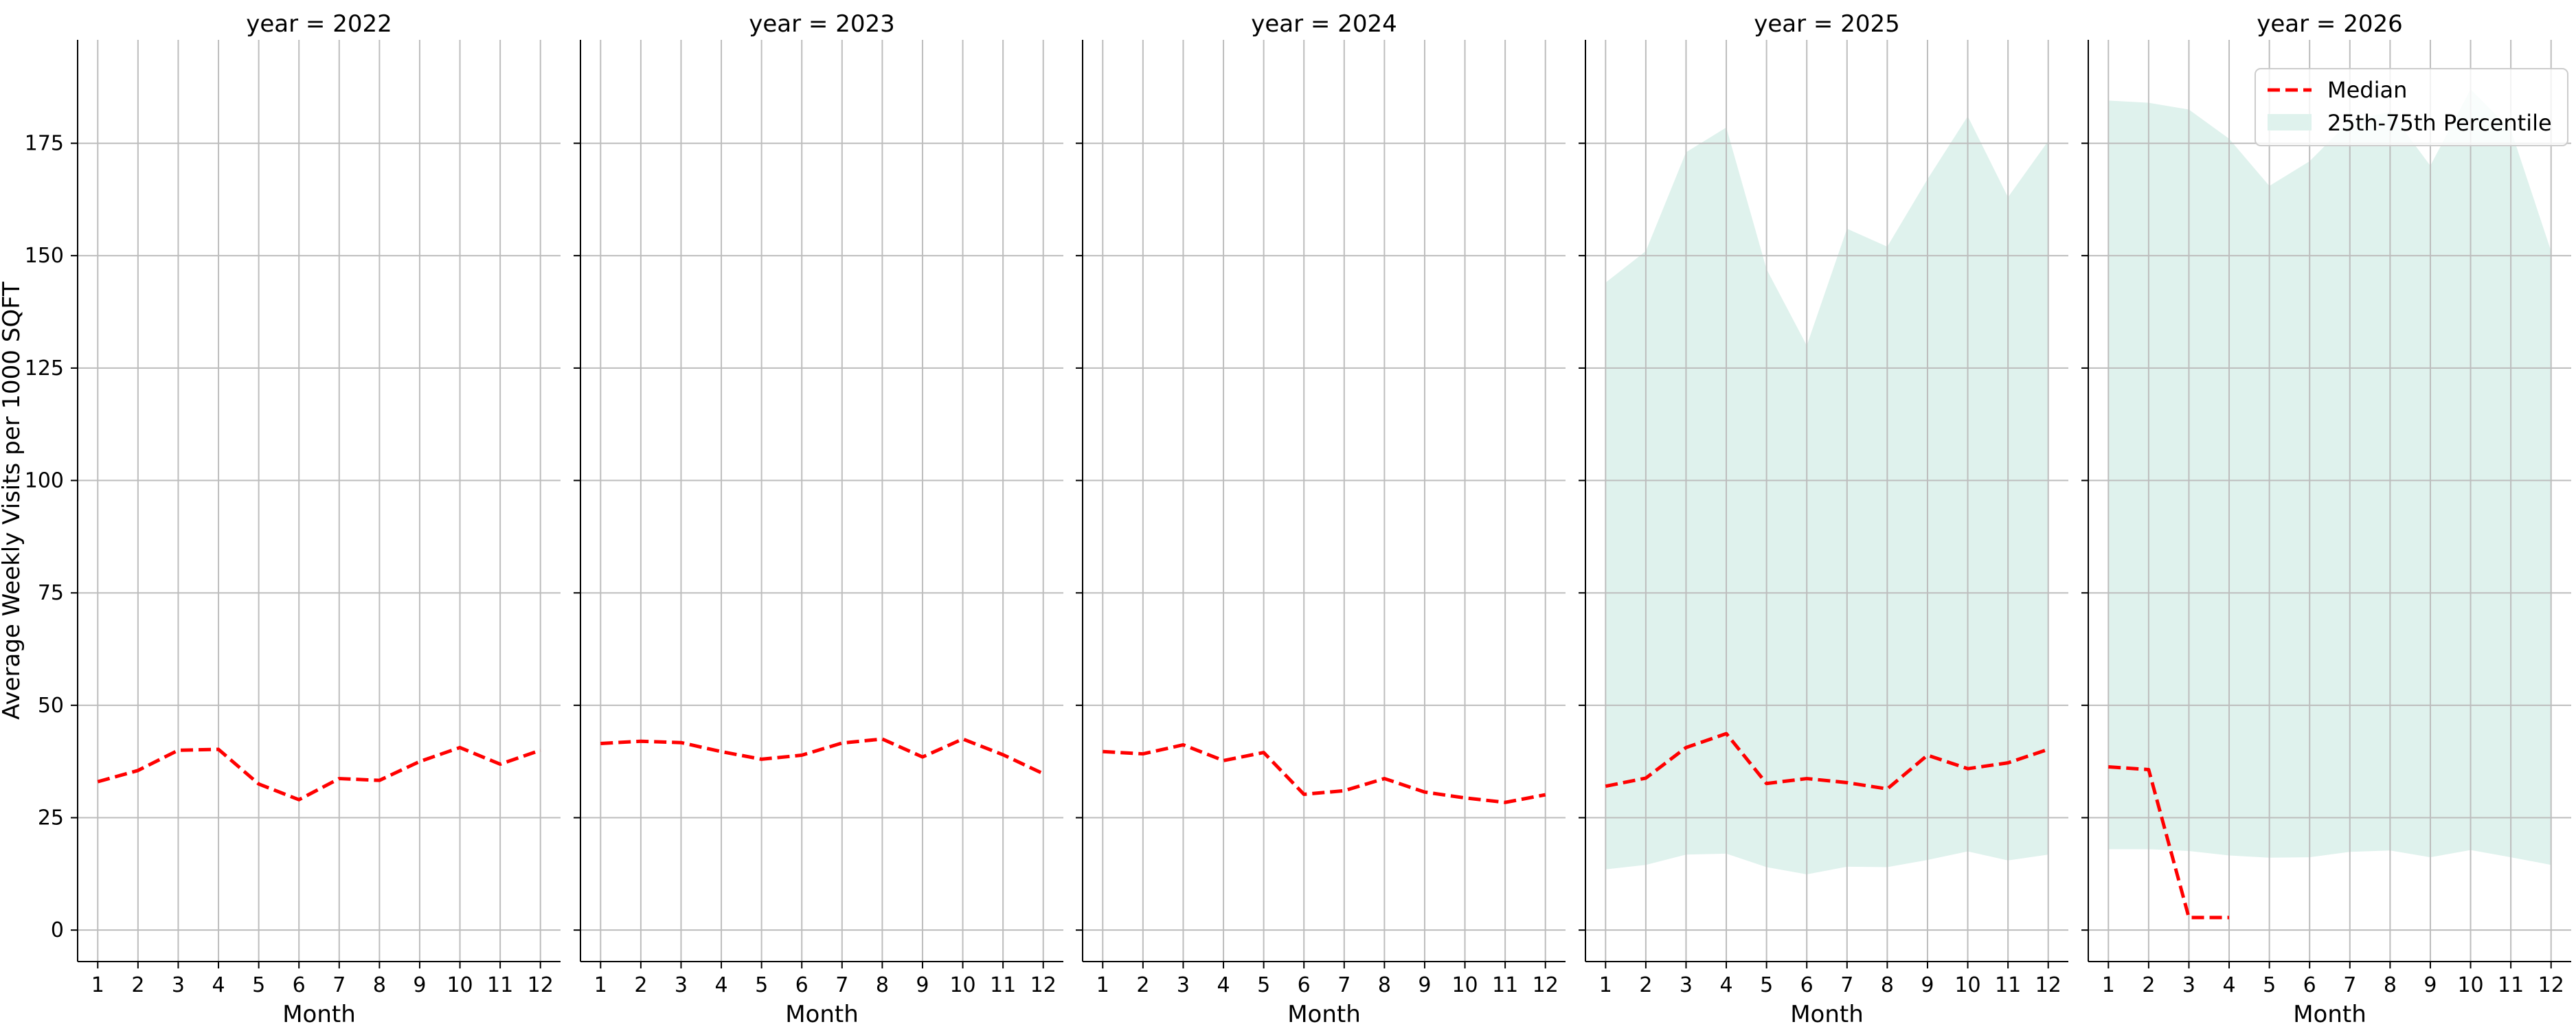 This screenshot has height=1033, width=2576. I want to click on legend-band-label: 25th-75th Percentile, so click(2439, 123).